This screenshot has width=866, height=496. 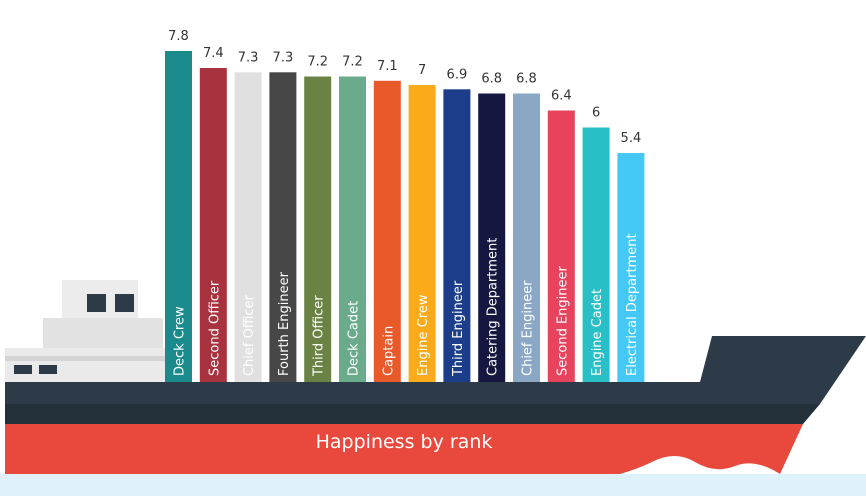 I want to click on value-label-6: 7.1, so click(x=387, y=66).